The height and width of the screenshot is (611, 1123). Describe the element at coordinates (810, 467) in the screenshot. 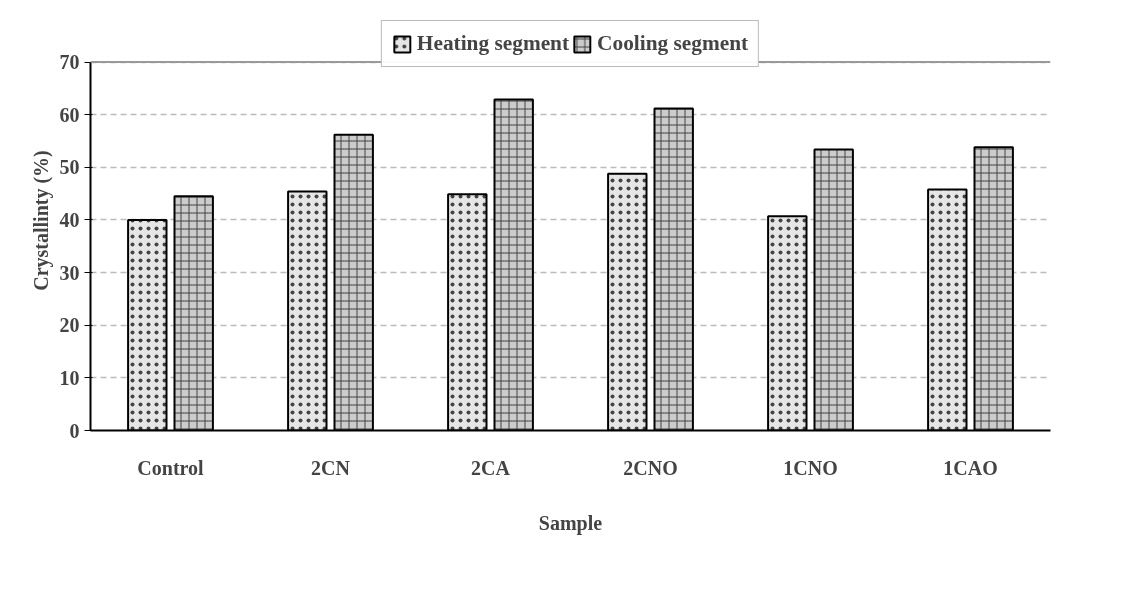

I see `x-tick-label: 1CNO` at that location.